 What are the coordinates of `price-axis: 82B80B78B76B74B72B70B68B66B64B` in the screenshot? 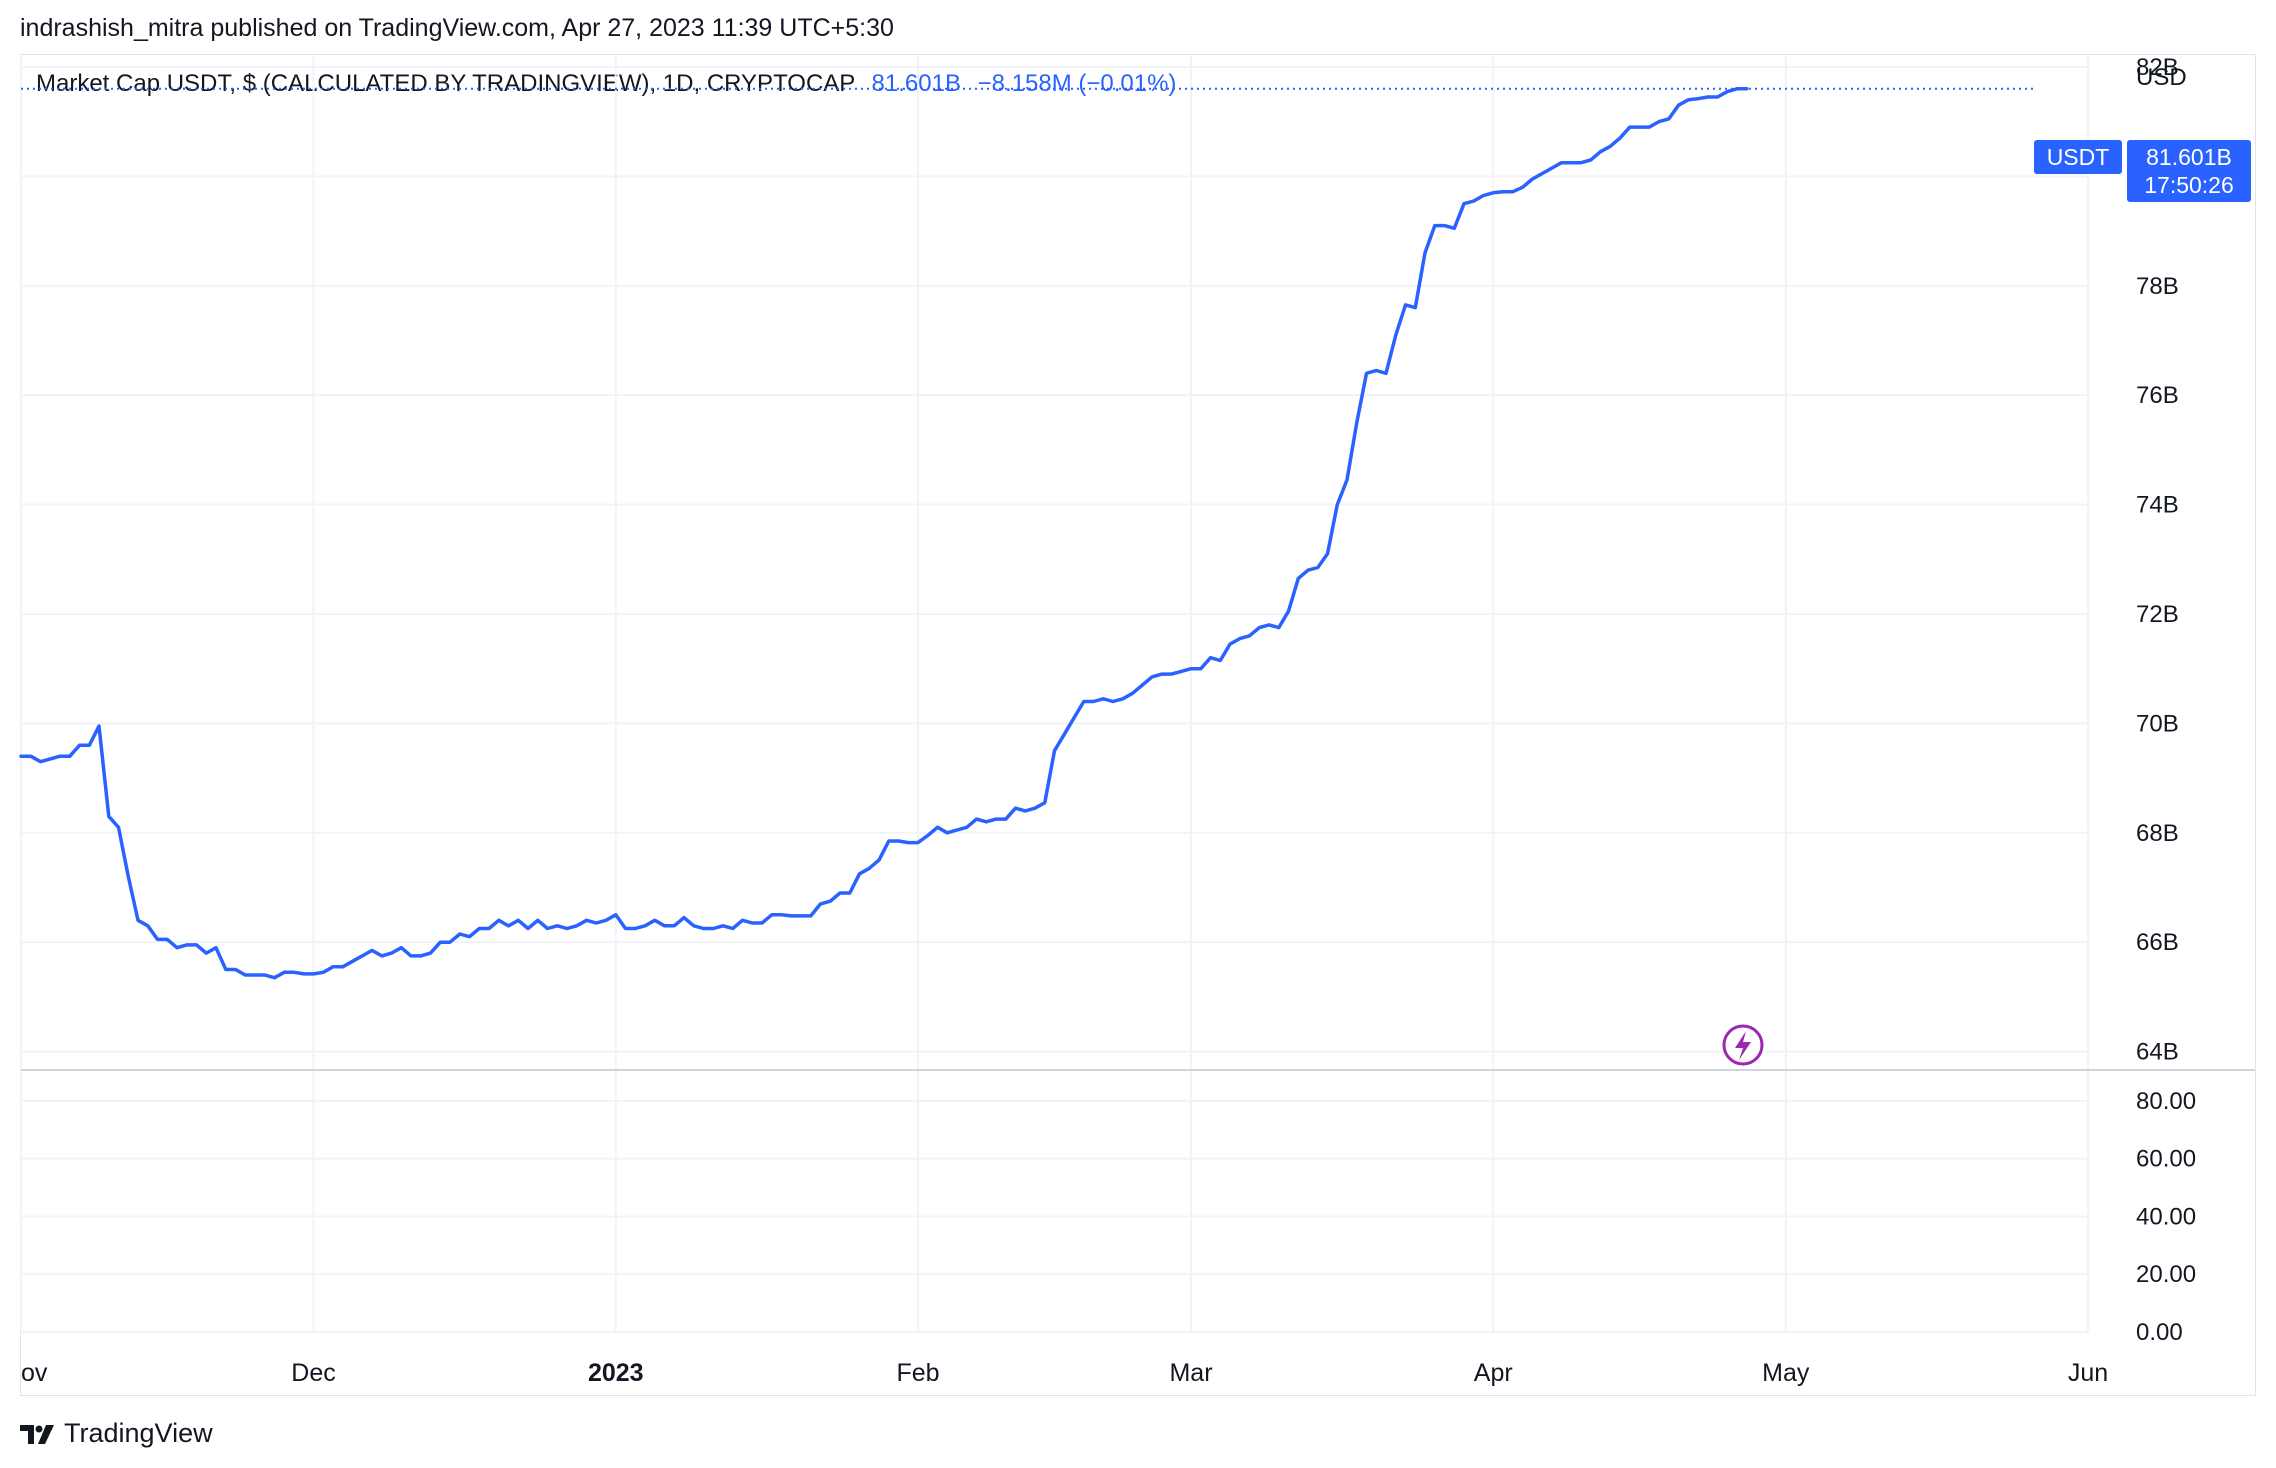 It's located at (2157, 560).